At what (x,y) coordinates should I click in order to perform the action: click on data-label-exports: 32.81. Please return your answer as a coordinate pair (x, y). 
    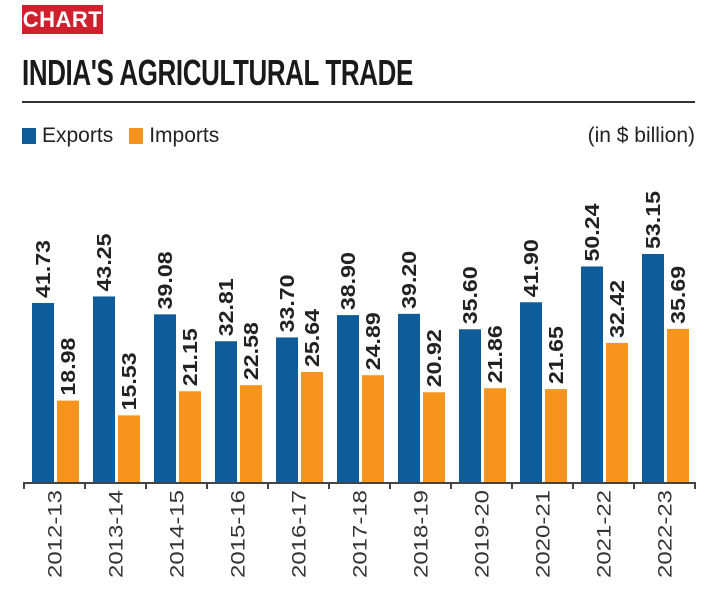
    Looking at the image, I should click on (227, 307).